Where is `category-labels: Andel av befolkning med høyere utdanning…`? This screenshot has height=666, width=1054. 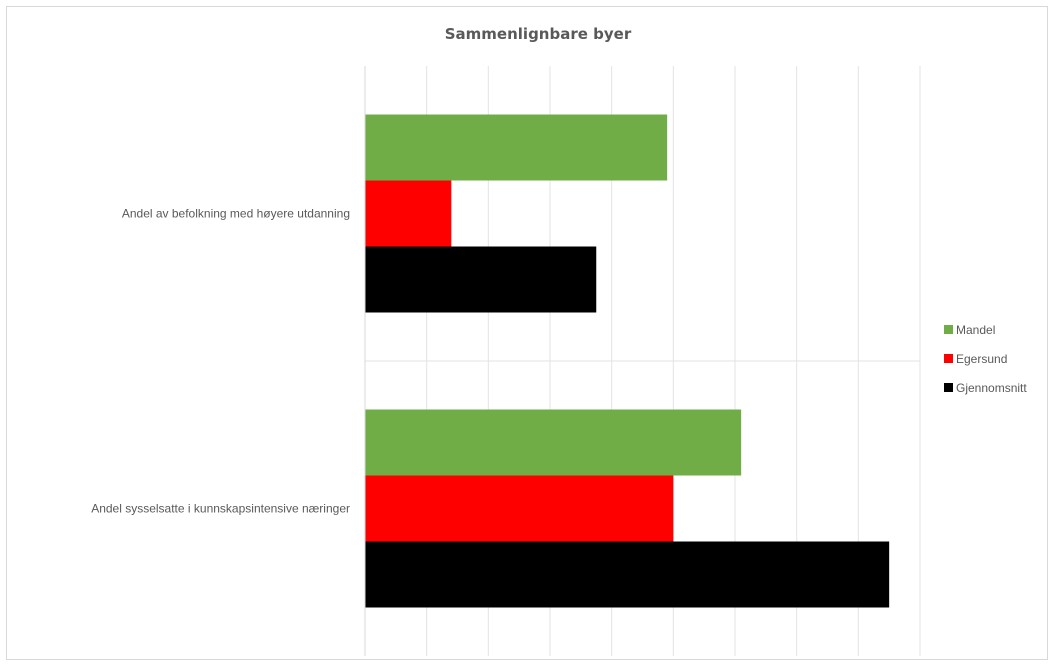
category-labels: Andel av befolkning med høyere utdanning… is located at coordinates (220, 361).